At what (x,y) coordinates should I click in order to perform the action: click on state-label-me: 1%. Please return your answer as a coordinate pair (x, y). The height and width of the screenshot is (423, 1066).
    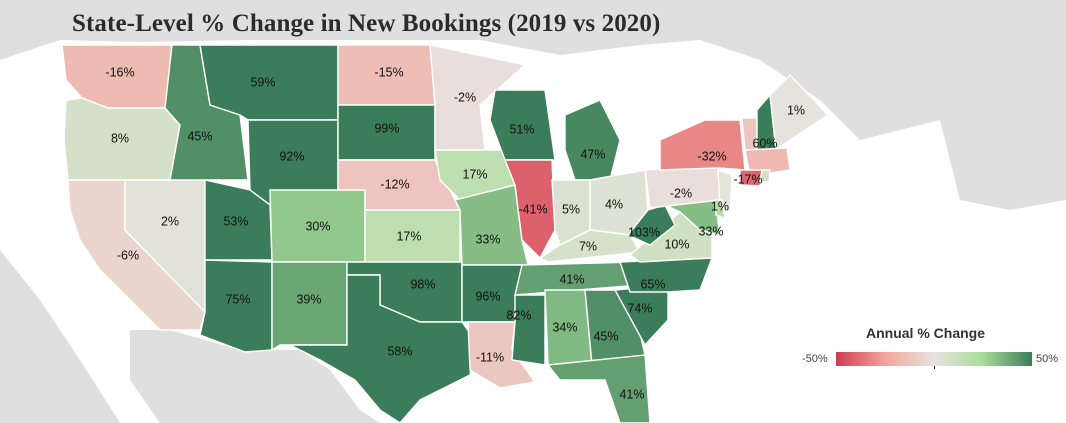
    Looking at the image, I should click on (796, 110).